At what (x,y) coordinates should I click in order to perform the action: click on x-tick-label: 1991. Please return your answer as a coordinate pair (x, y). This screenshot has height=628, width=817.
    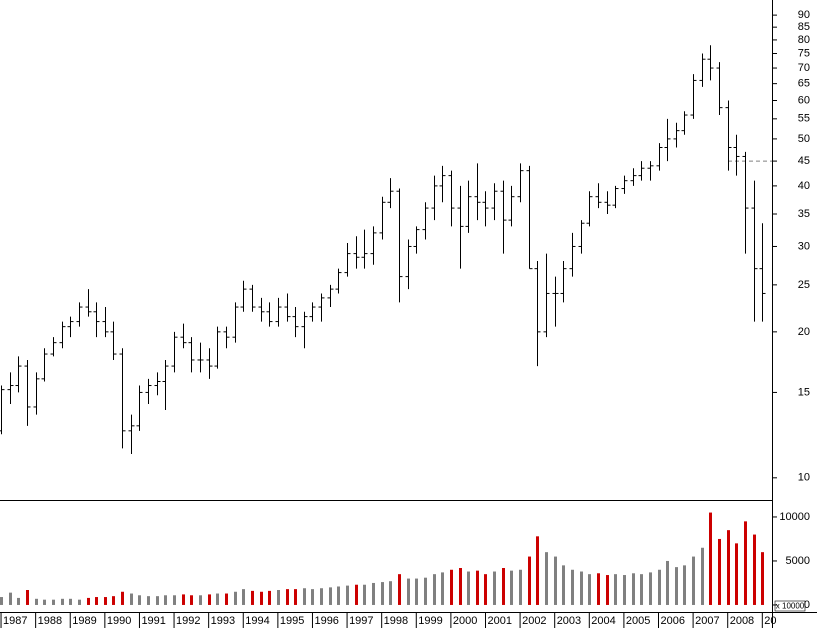
    Looking at the image, I should click on (153, 621).